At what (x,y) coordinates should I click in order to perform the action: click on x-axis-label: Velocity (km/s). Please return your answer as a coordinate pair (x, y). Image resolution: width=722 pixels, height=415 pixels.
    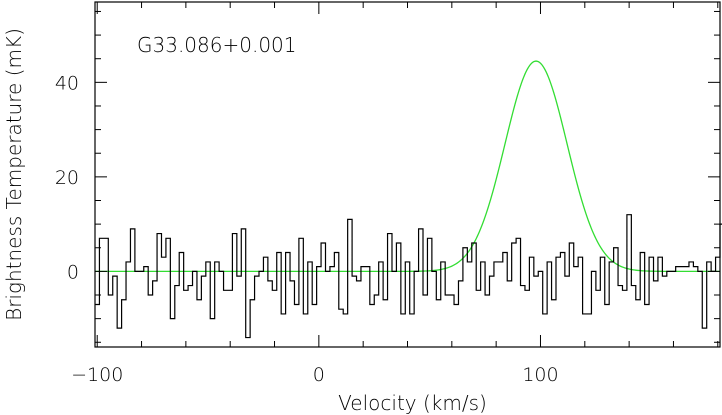
    Looking at the image, I should click on (412, 403).